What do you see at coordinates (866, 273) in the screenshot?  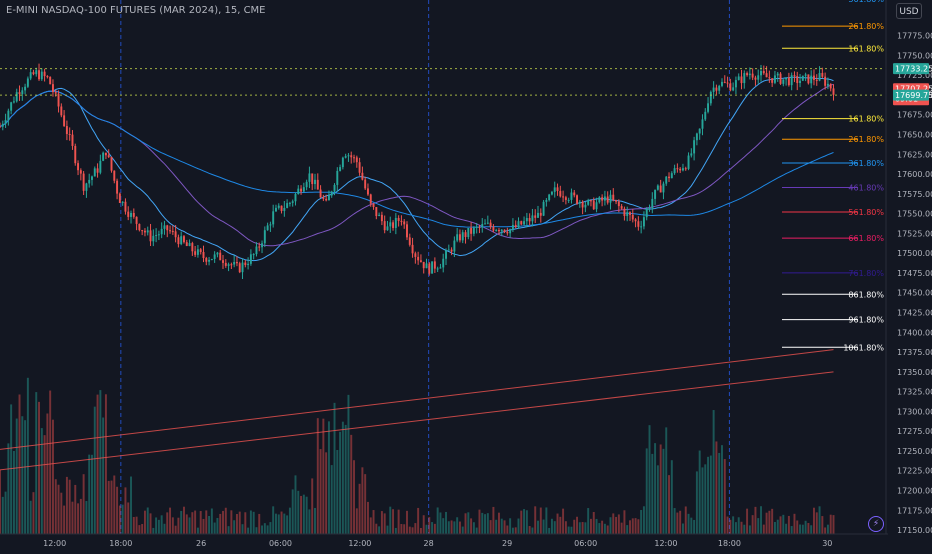 I see `fib-level-label: 761.80%` at bounding box center [866, 273].